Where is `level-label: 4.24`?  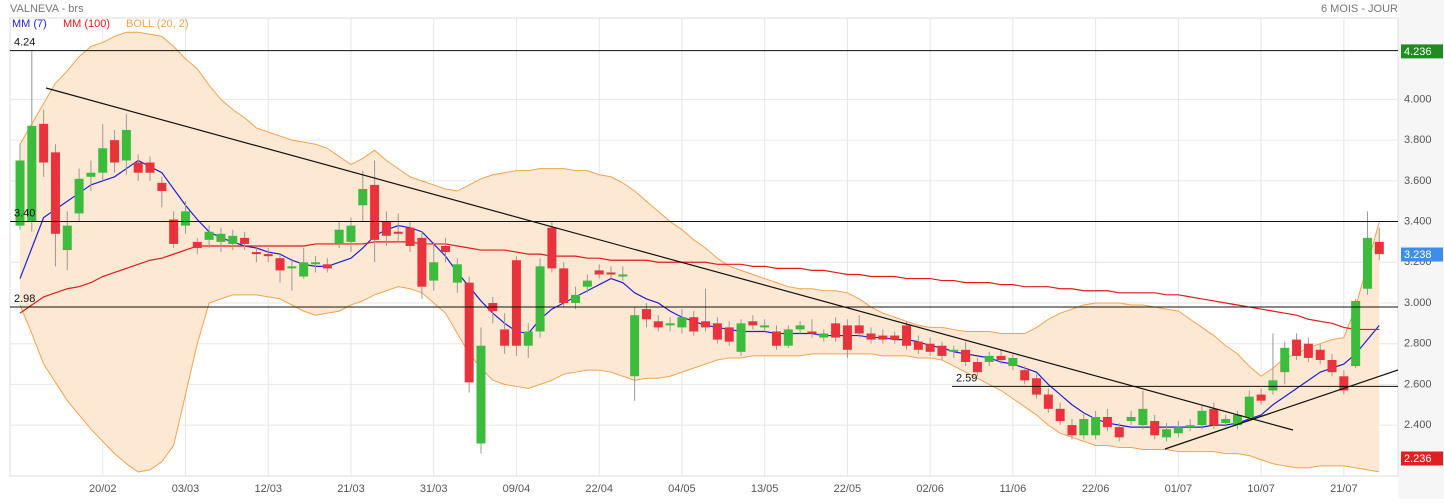
level-label: 4.24 is located at coordinates (24, 42).